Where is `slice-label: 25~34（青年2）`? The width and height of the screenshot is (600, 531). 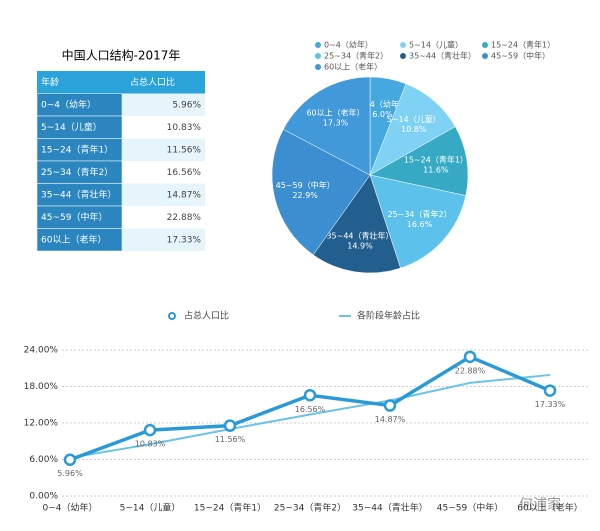
slice-label: 25~34（青年2） is located at coordinates (419, 214).